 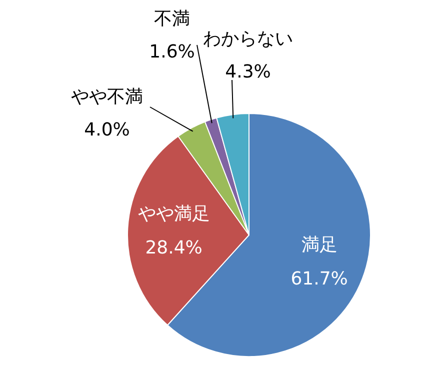 I want to click on data-label: 4.0%, so click(x=107, y=130).